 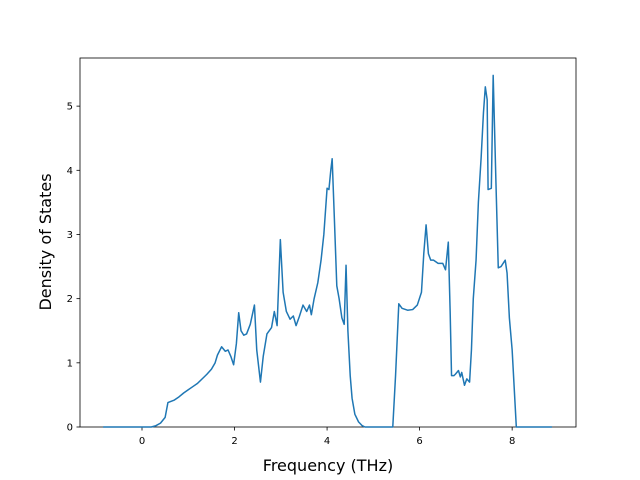 I want to click on y-tick-label: 0, so click(x=70, y=428).